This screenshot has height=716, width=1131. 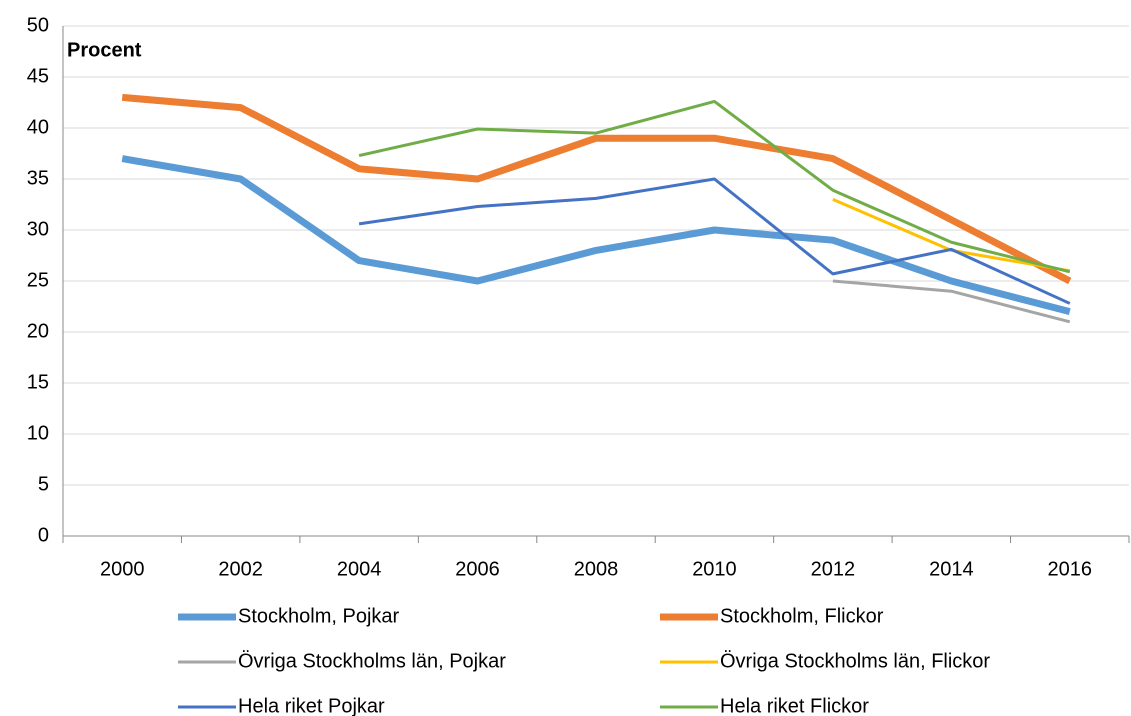 I want to click on legend-label: Stockholm, Flickor, so click(x=802, y=616).